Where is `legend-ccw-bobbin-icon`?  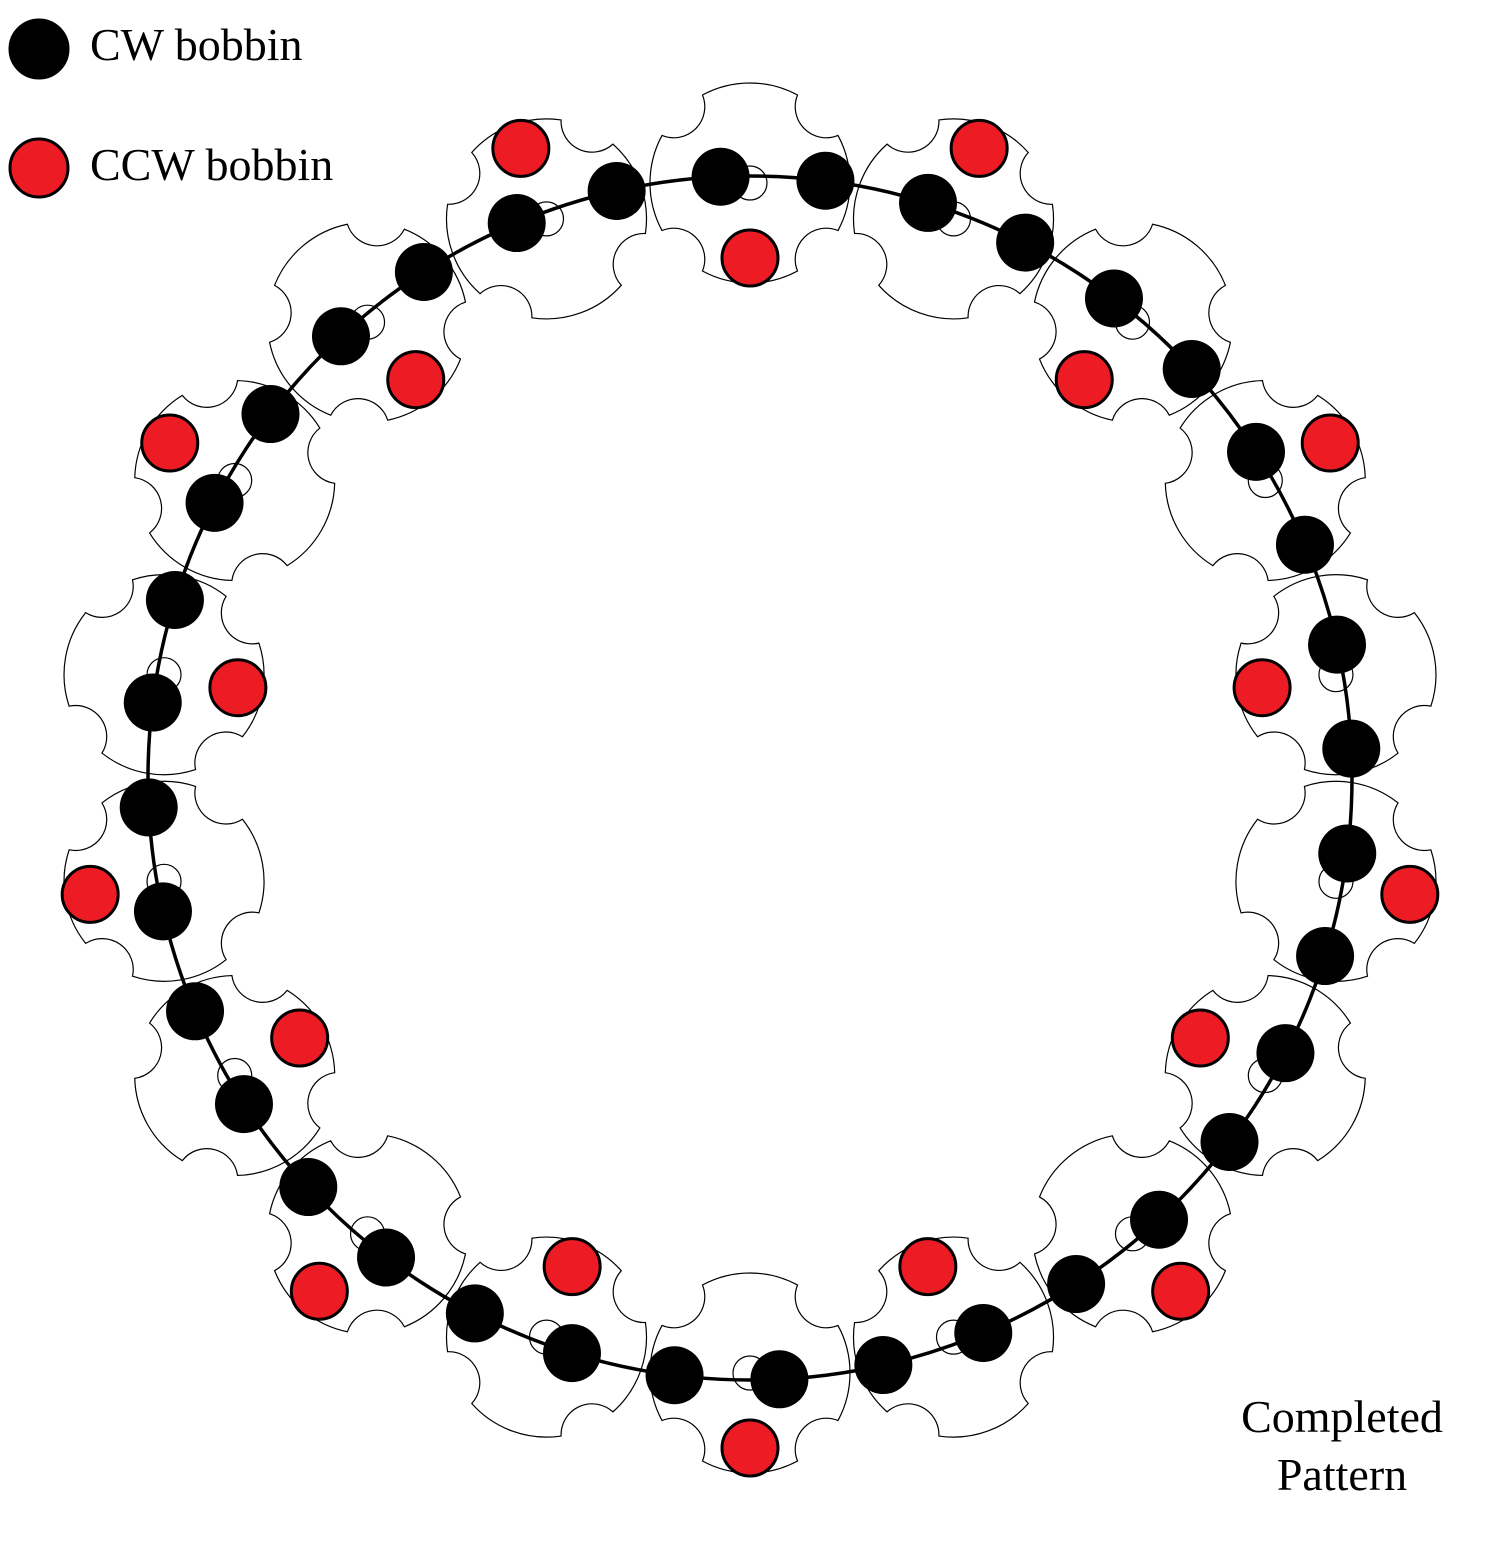
legend-ccw-bobbin-icon is located at coordinates (39, 168).